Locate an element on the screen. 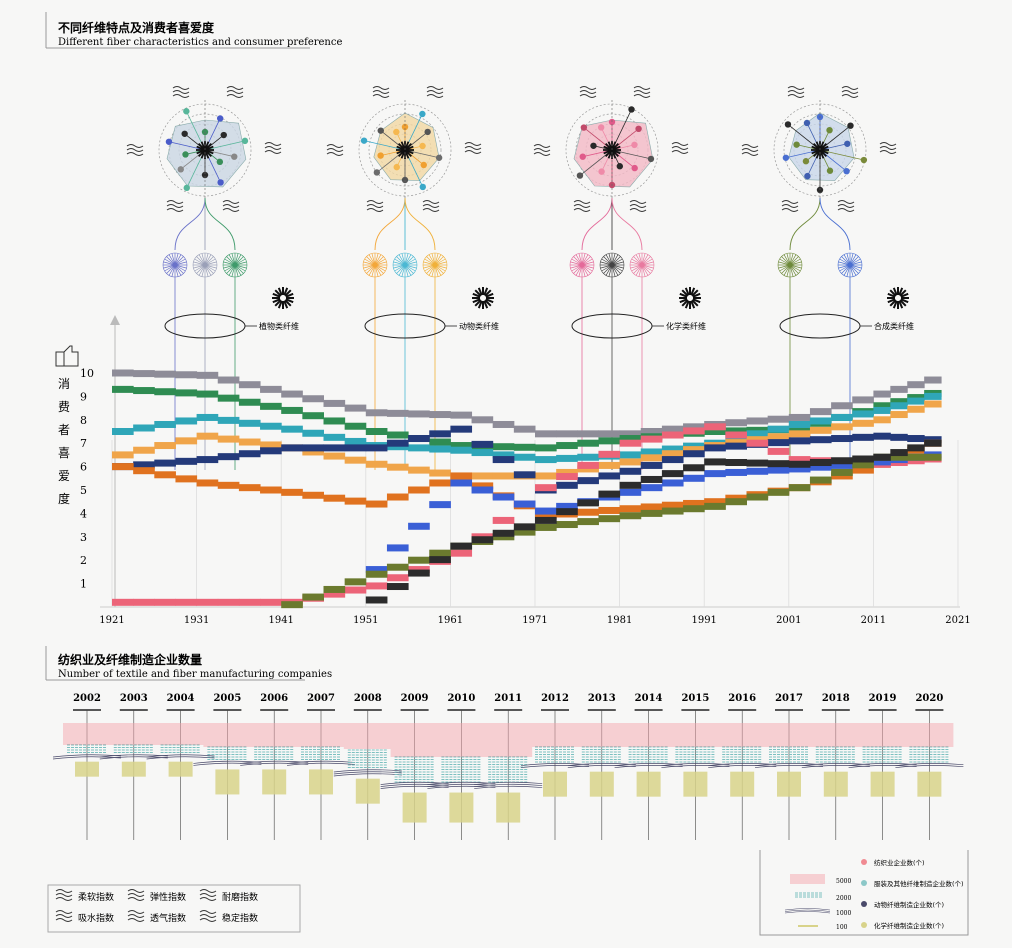  legend-dot is located at coordinates (864, 862).